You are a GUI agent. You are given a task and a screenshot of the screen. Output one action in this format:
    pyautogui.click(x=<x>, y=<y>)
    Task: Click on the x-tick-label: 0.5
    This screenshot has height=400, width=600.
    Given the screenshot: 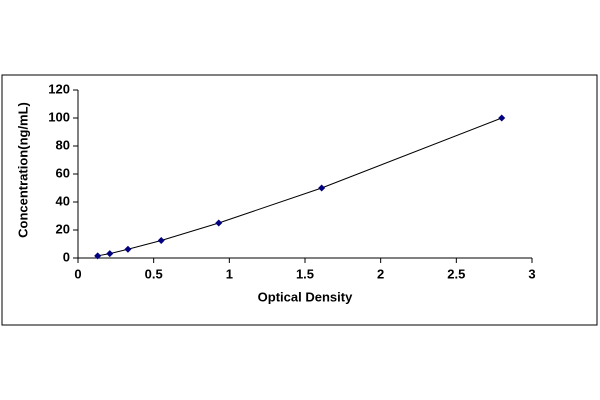 What is the action you would take?
    pyautogui.click(x=154, y=273)
    